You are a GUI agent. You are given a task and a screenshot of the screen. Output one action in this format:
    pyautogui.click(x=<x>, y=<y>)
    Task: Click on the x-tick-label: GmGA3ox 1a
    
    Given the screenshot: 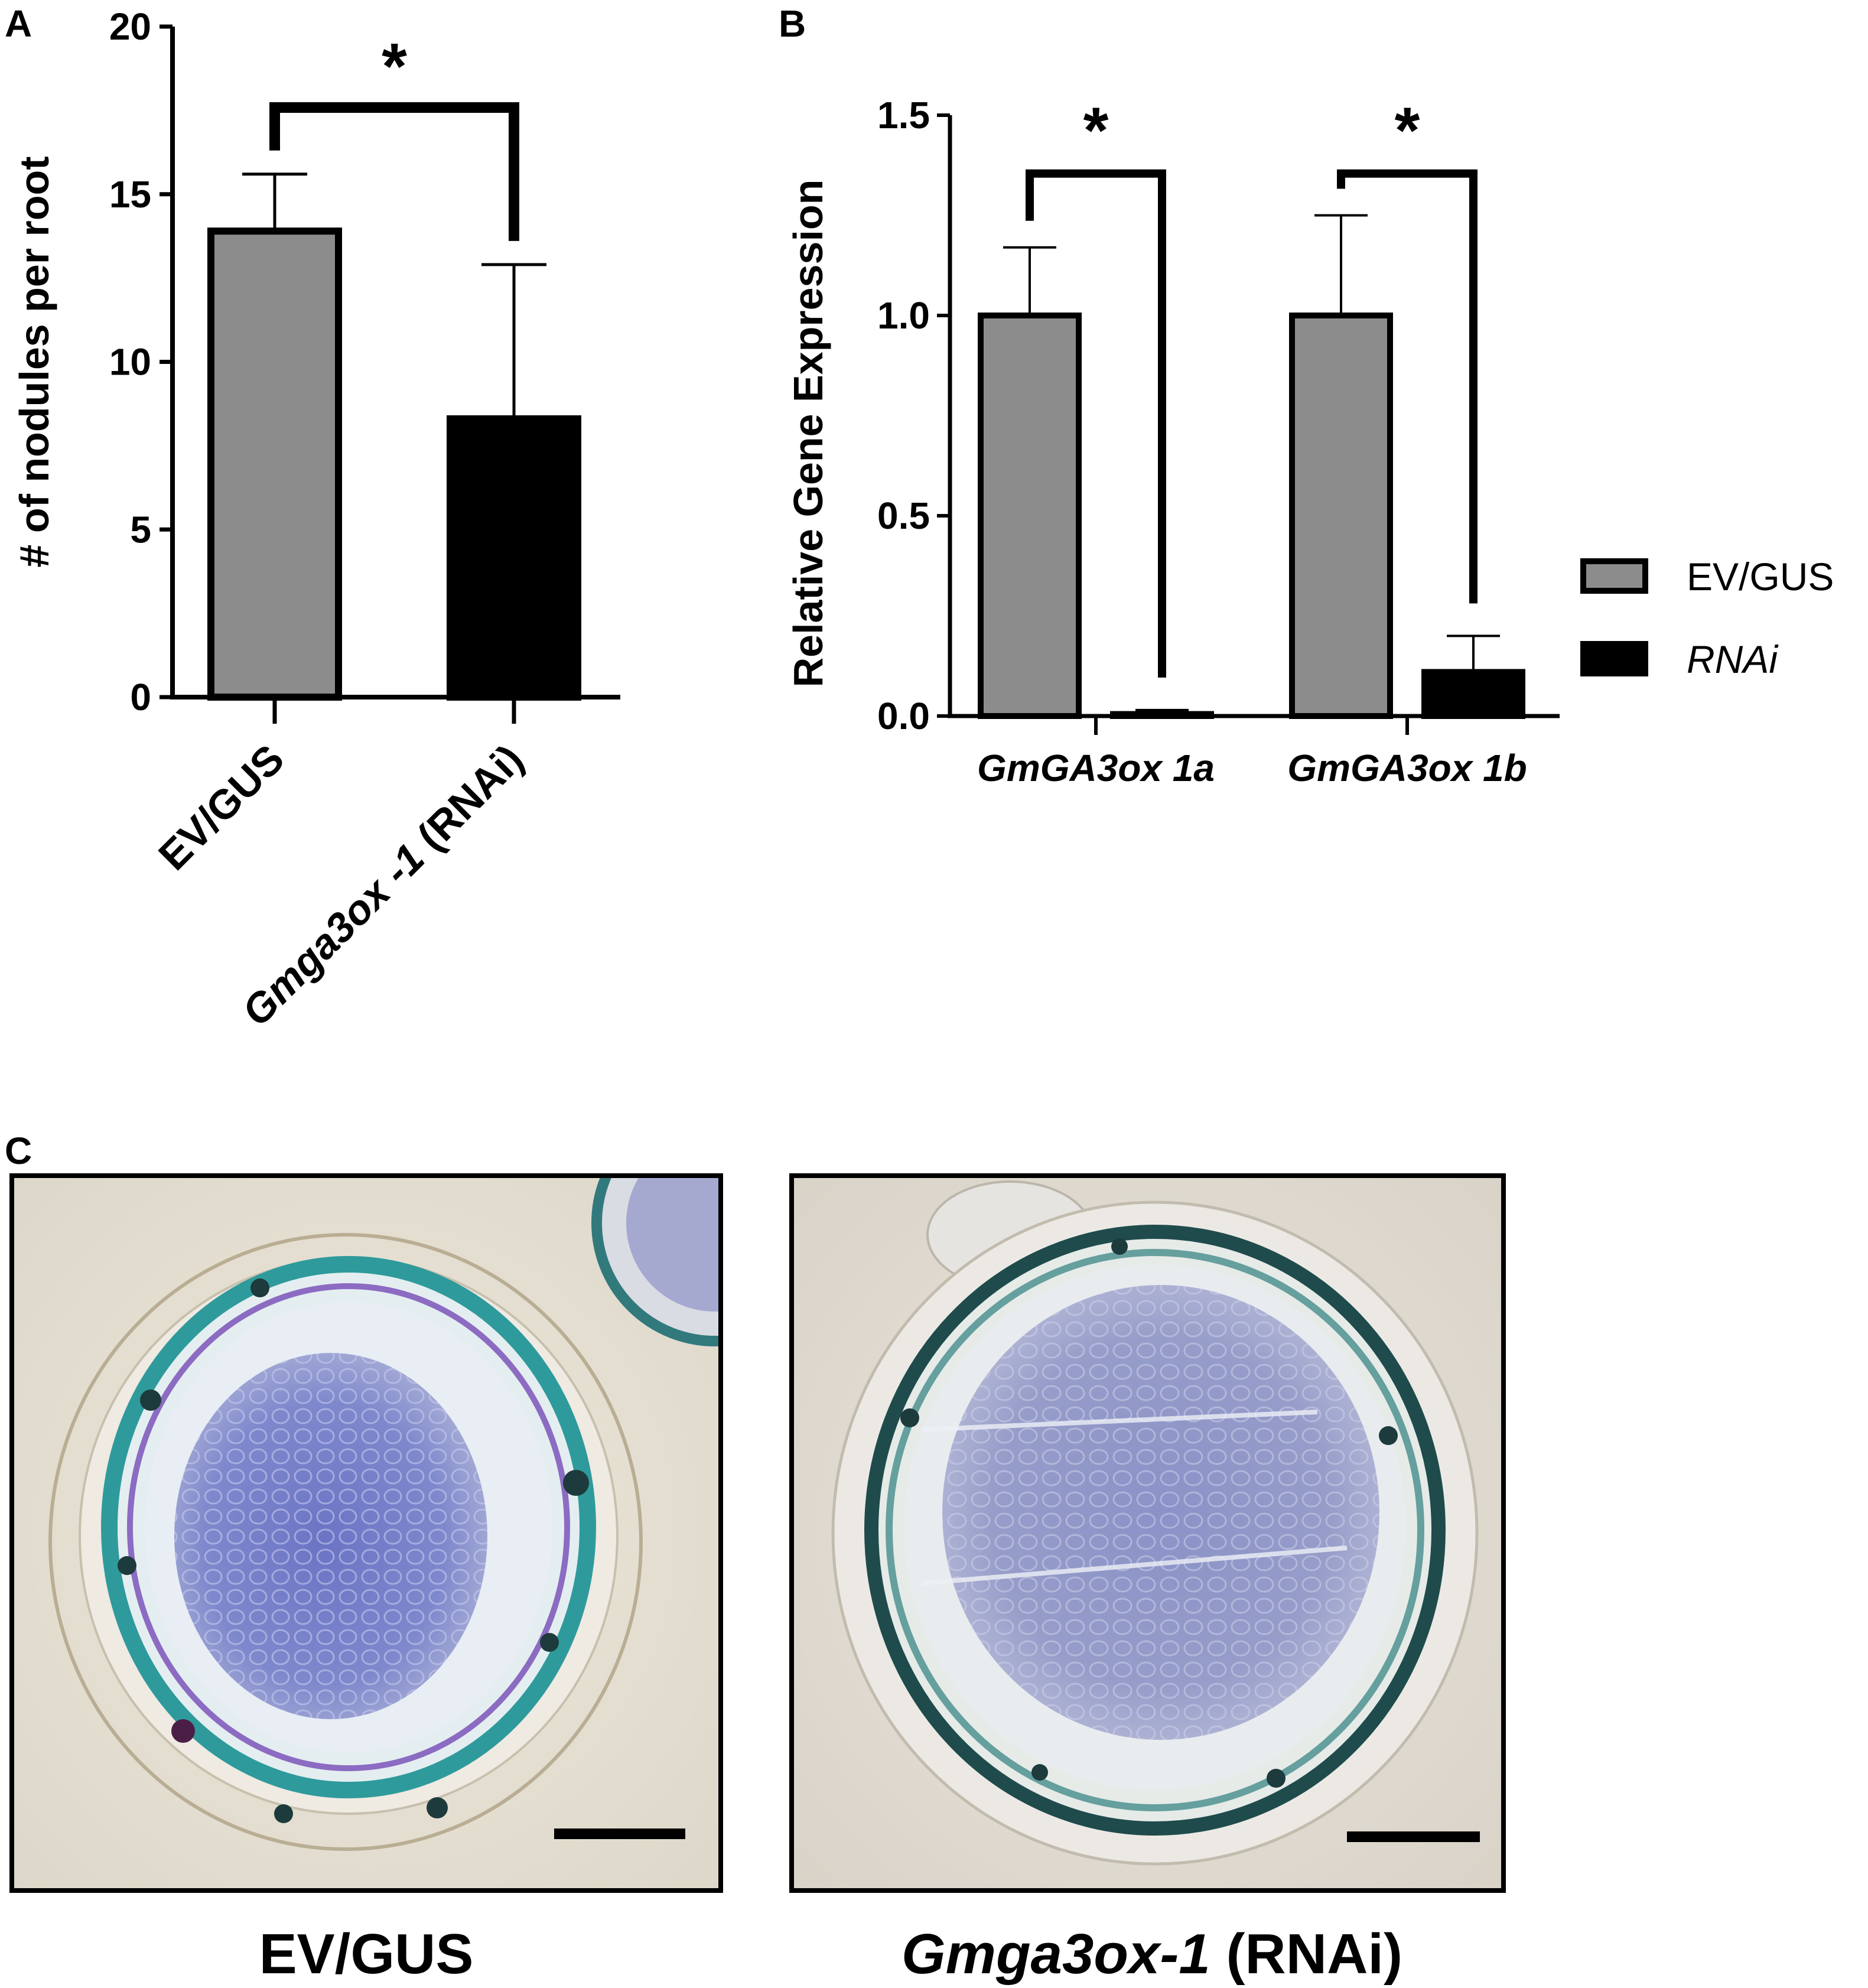 What is the action you would take?
    pyautogui.click(x=1096, y=768)
    